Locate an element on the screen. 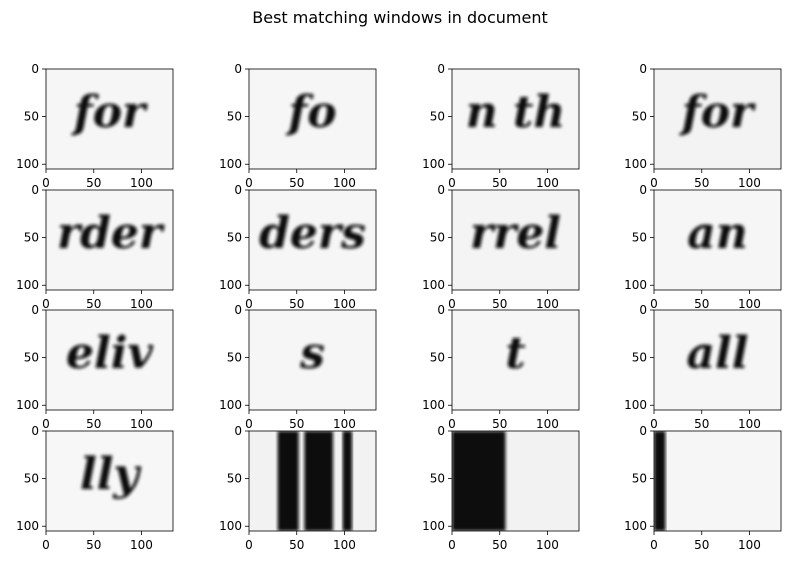 This screenshot has width=789, height=565. handwriting-text: s is located at coordinates (312, 353).